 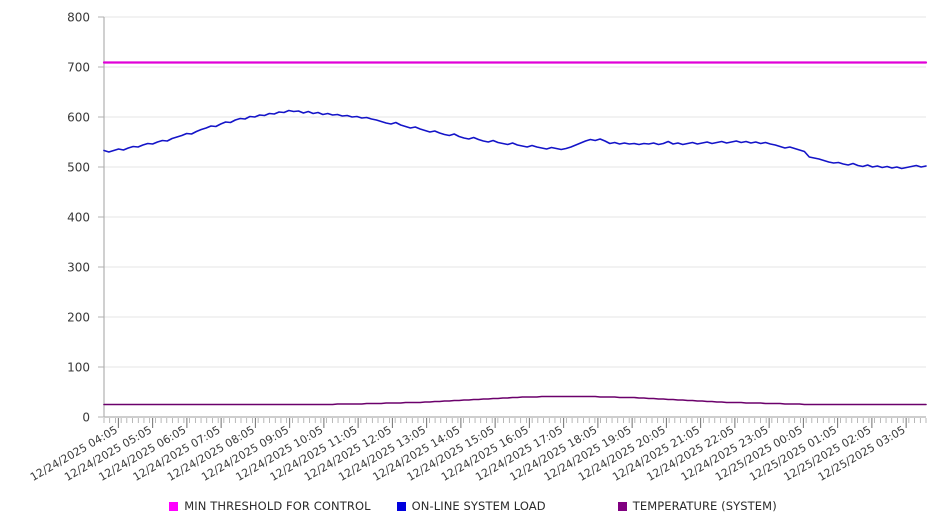 What do you see at coordinates (277, 506) in the screenshot?
I see `legend-label-min-threshold-for-control: MIN THRESHOLD FOR CONTROL` at bounding box center [277, 506].